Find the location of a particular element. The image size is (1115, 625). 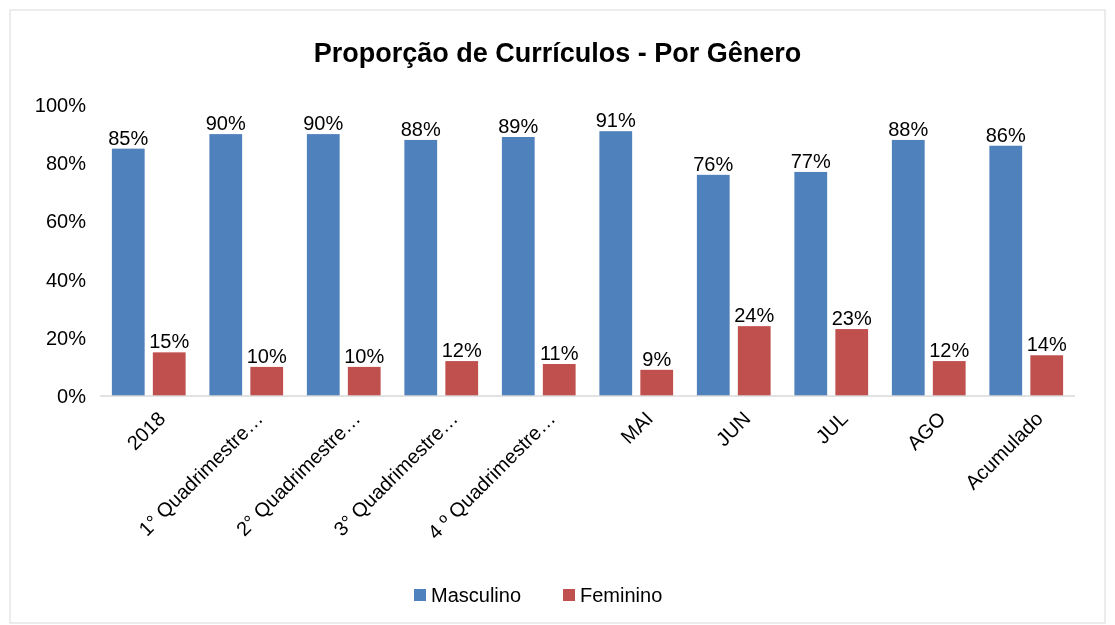

data-label: 9% is located at coordinates (657, 358).